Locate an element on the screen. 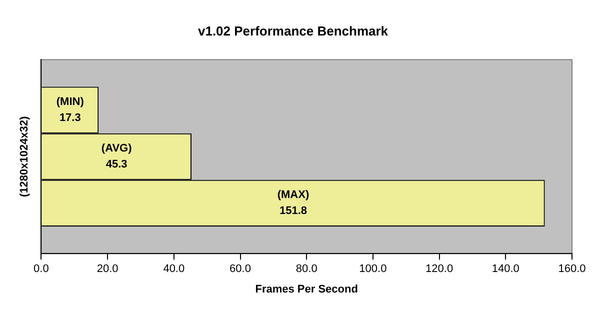 Image resolution: width=600 pixels, height=312 pixels. x-tick-label: 60.0 is located at coordinates (240, 269).